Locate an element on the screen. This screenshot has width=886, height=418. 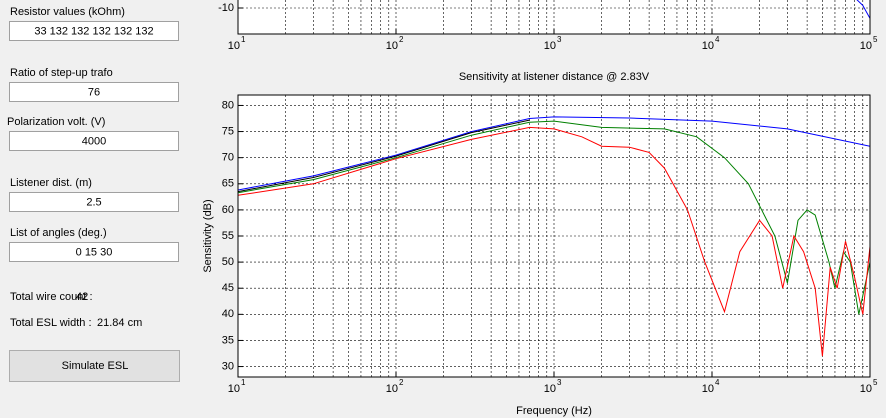
x-axis-label: Frequency (Hz) is located at coordinates (554, 411).